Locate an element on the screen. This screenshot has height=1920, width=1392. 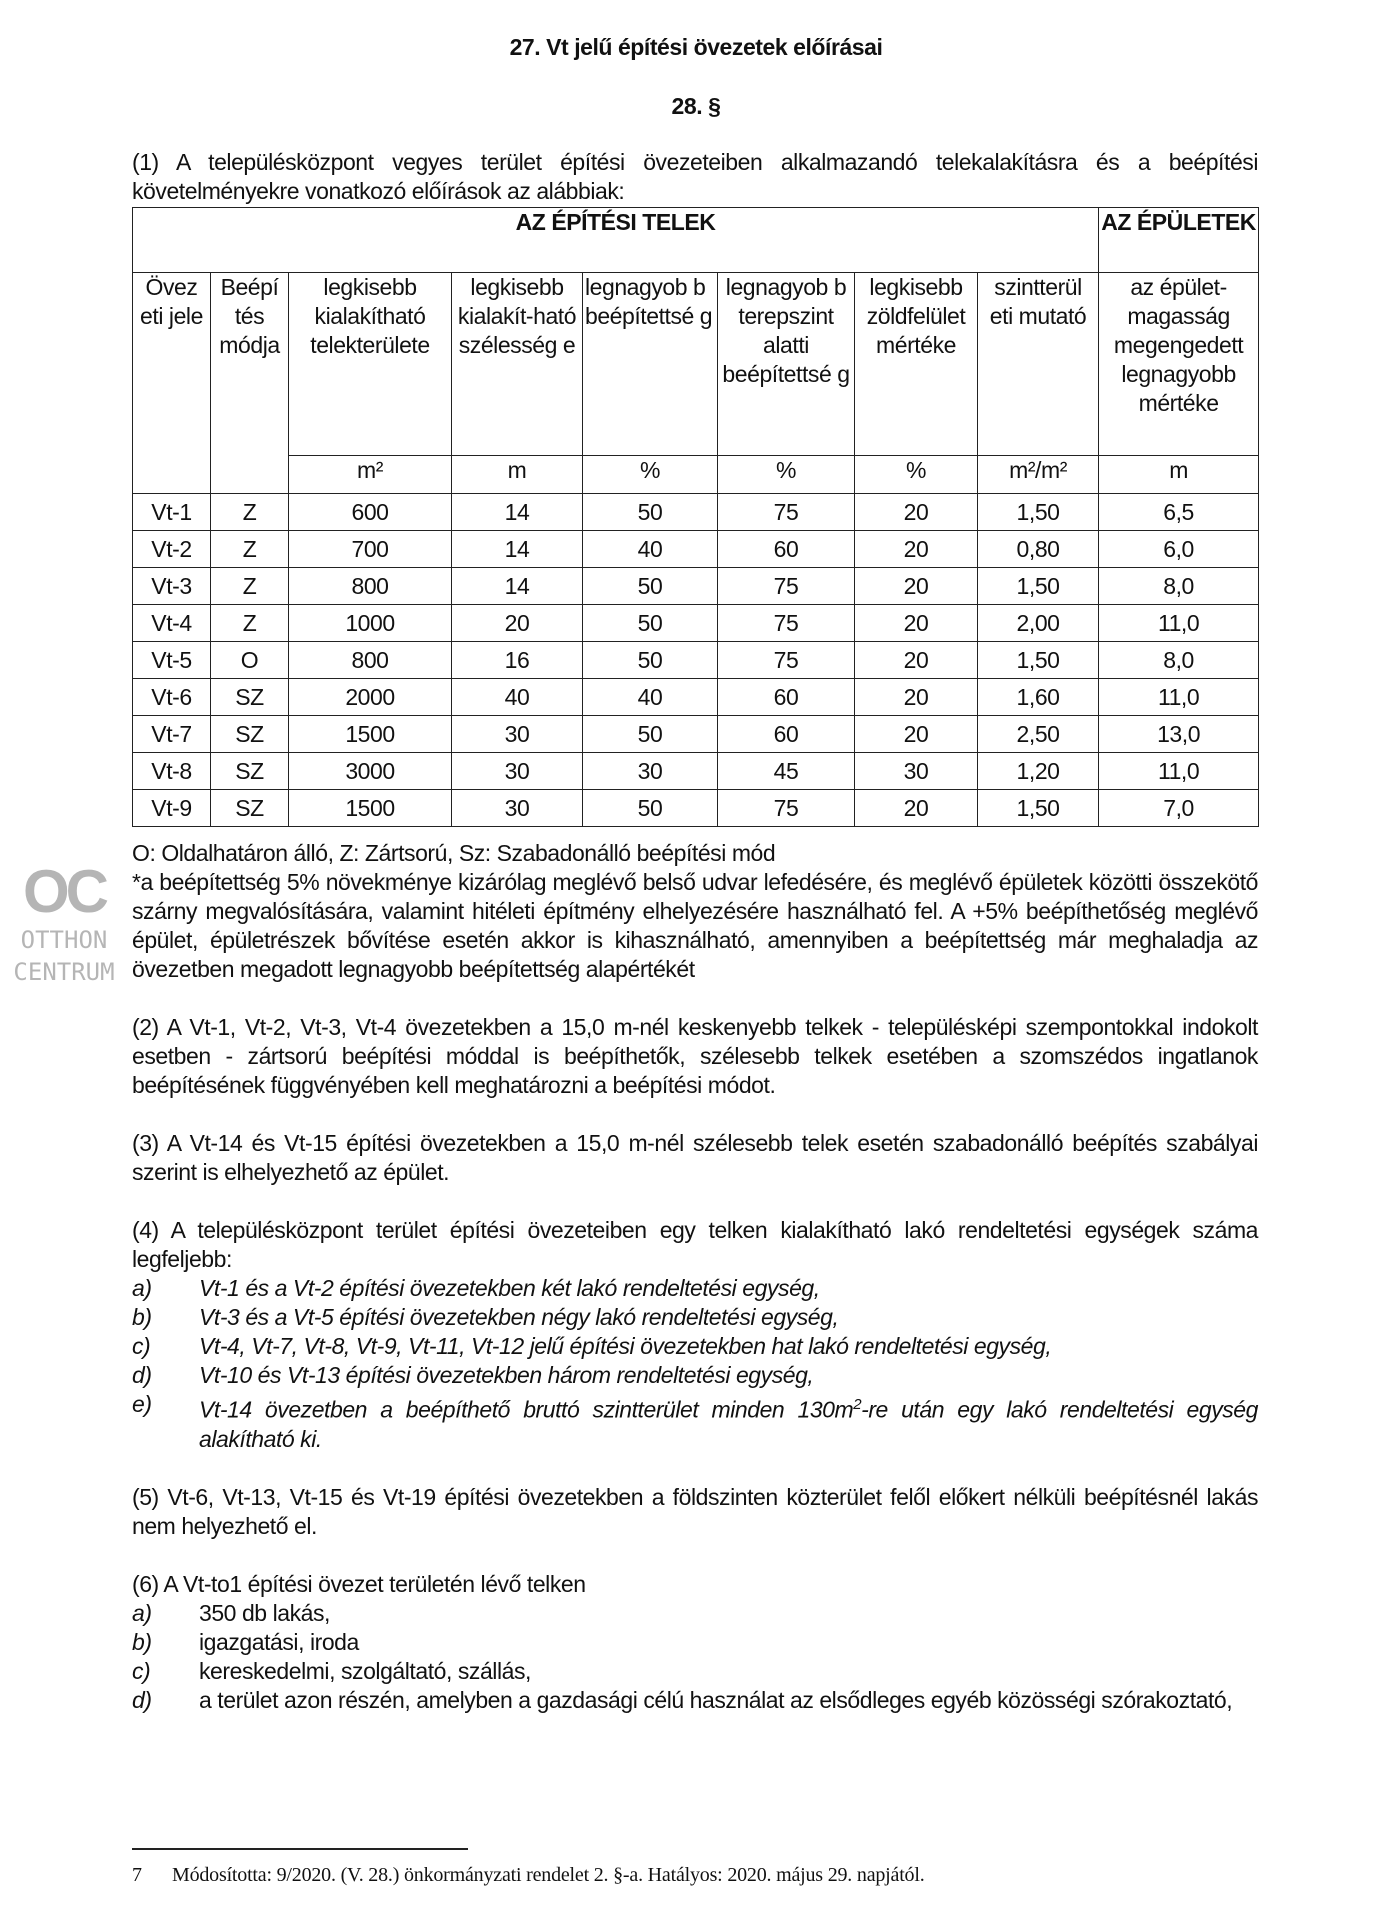
col-header-min-area: legkisebb kialakítható telekterülete is located at coordinates (370, 364).